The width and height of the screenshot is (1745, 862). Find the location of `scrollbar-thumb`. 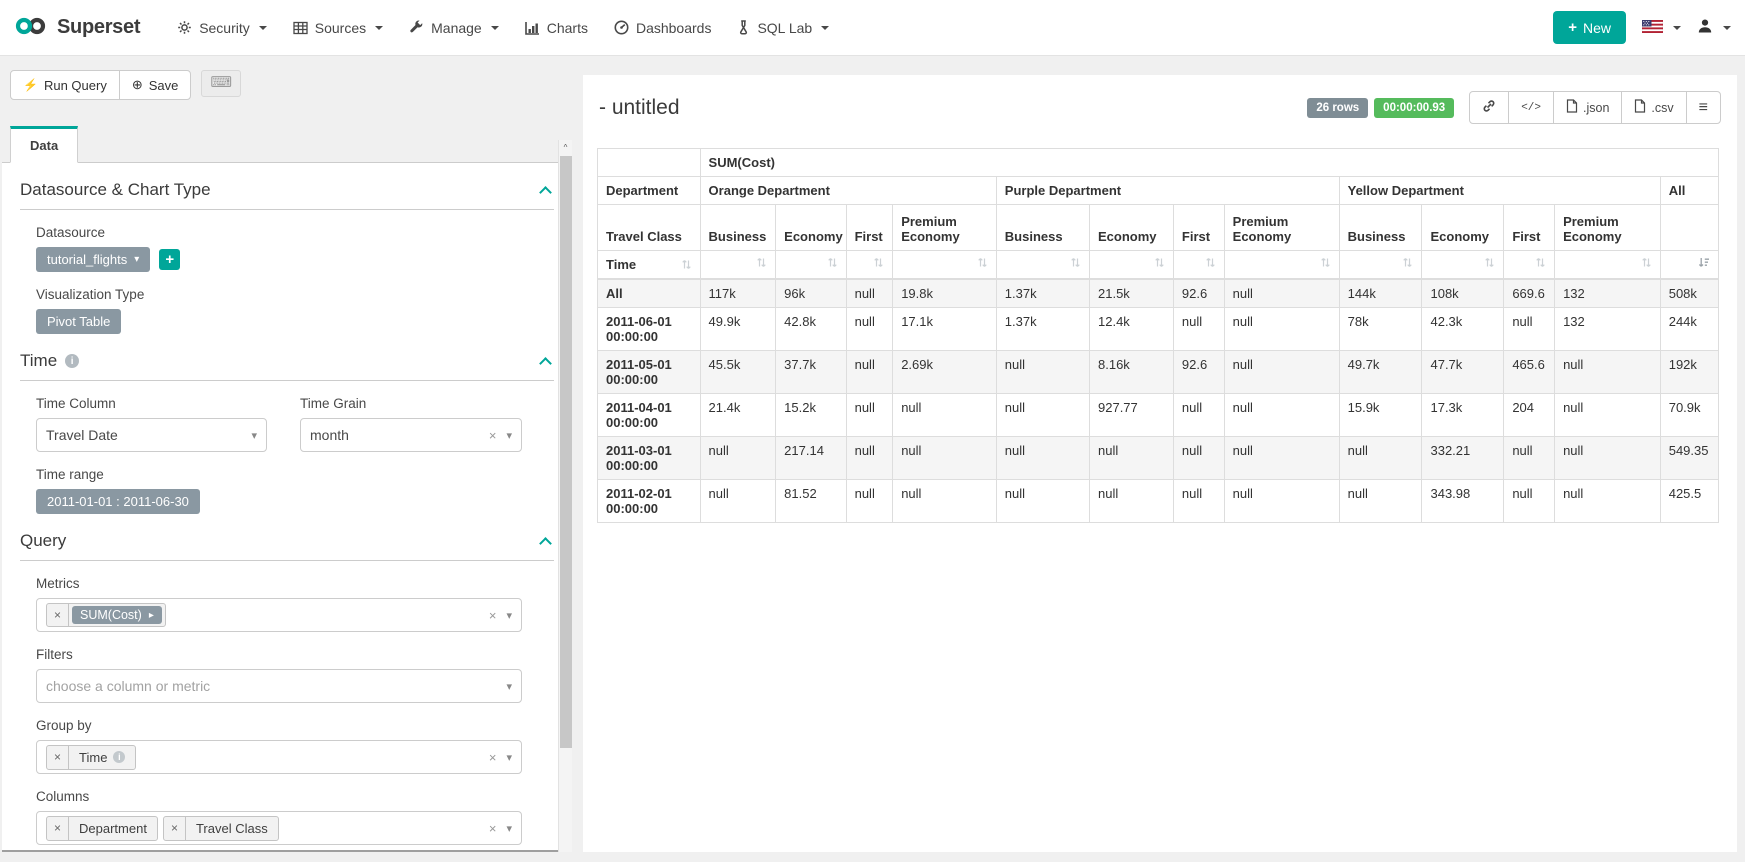

scrollbar-thumb is located at coordinates (566, 452).